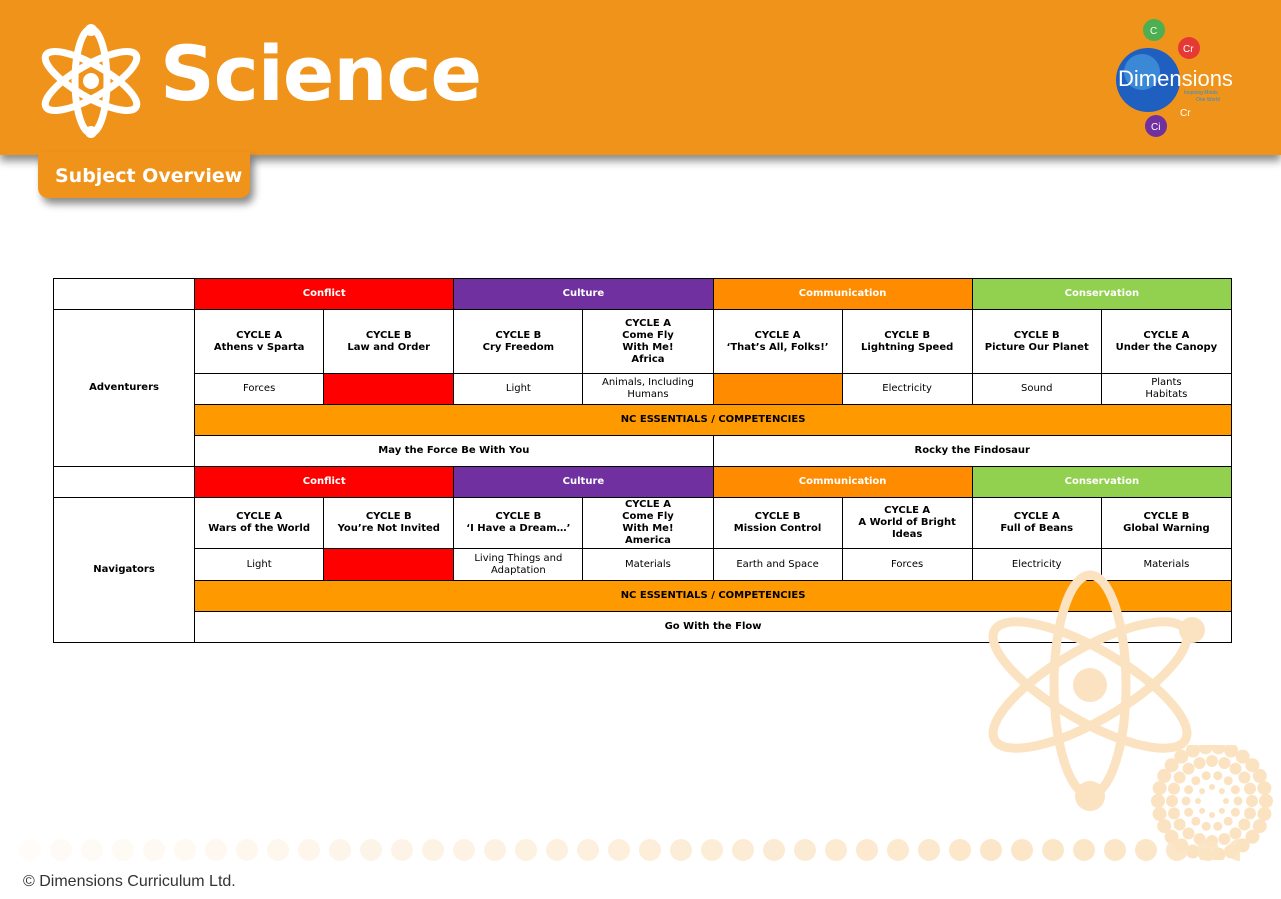 This screenshot has width=1281, height=899. I want to click on subject-overview-tab: Subject Overview, so click(144, 175).